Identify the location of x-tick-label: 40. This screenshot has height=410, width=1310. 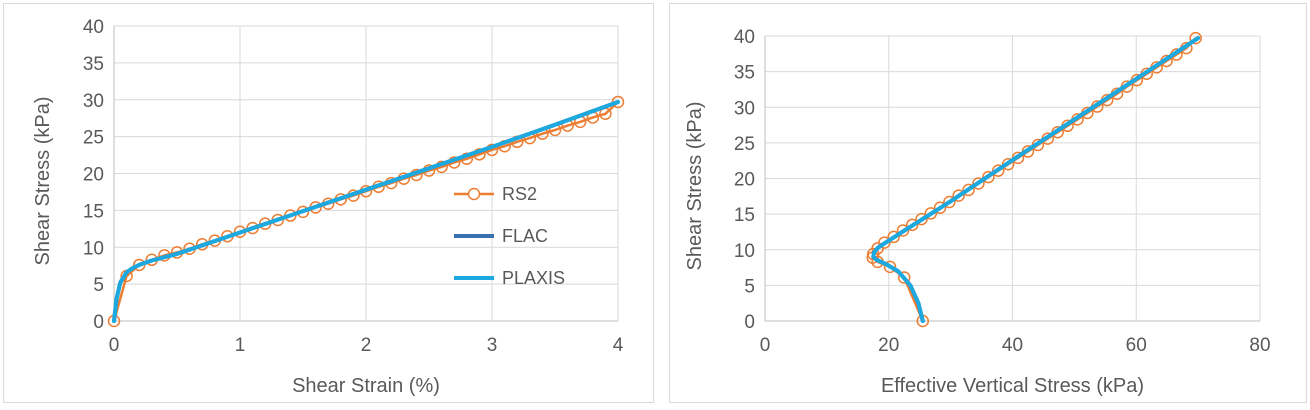
(1012, 345).